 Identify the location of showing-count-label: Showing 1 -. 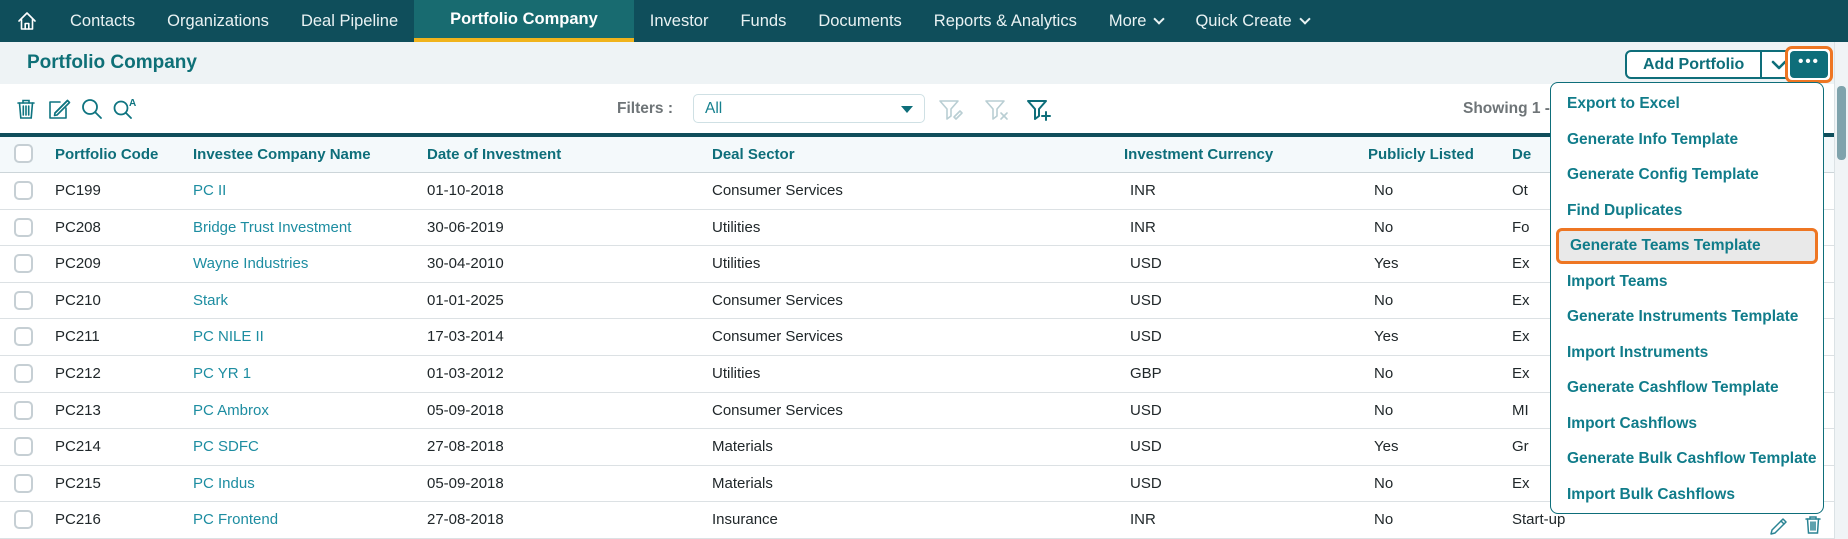
(1506, 108).